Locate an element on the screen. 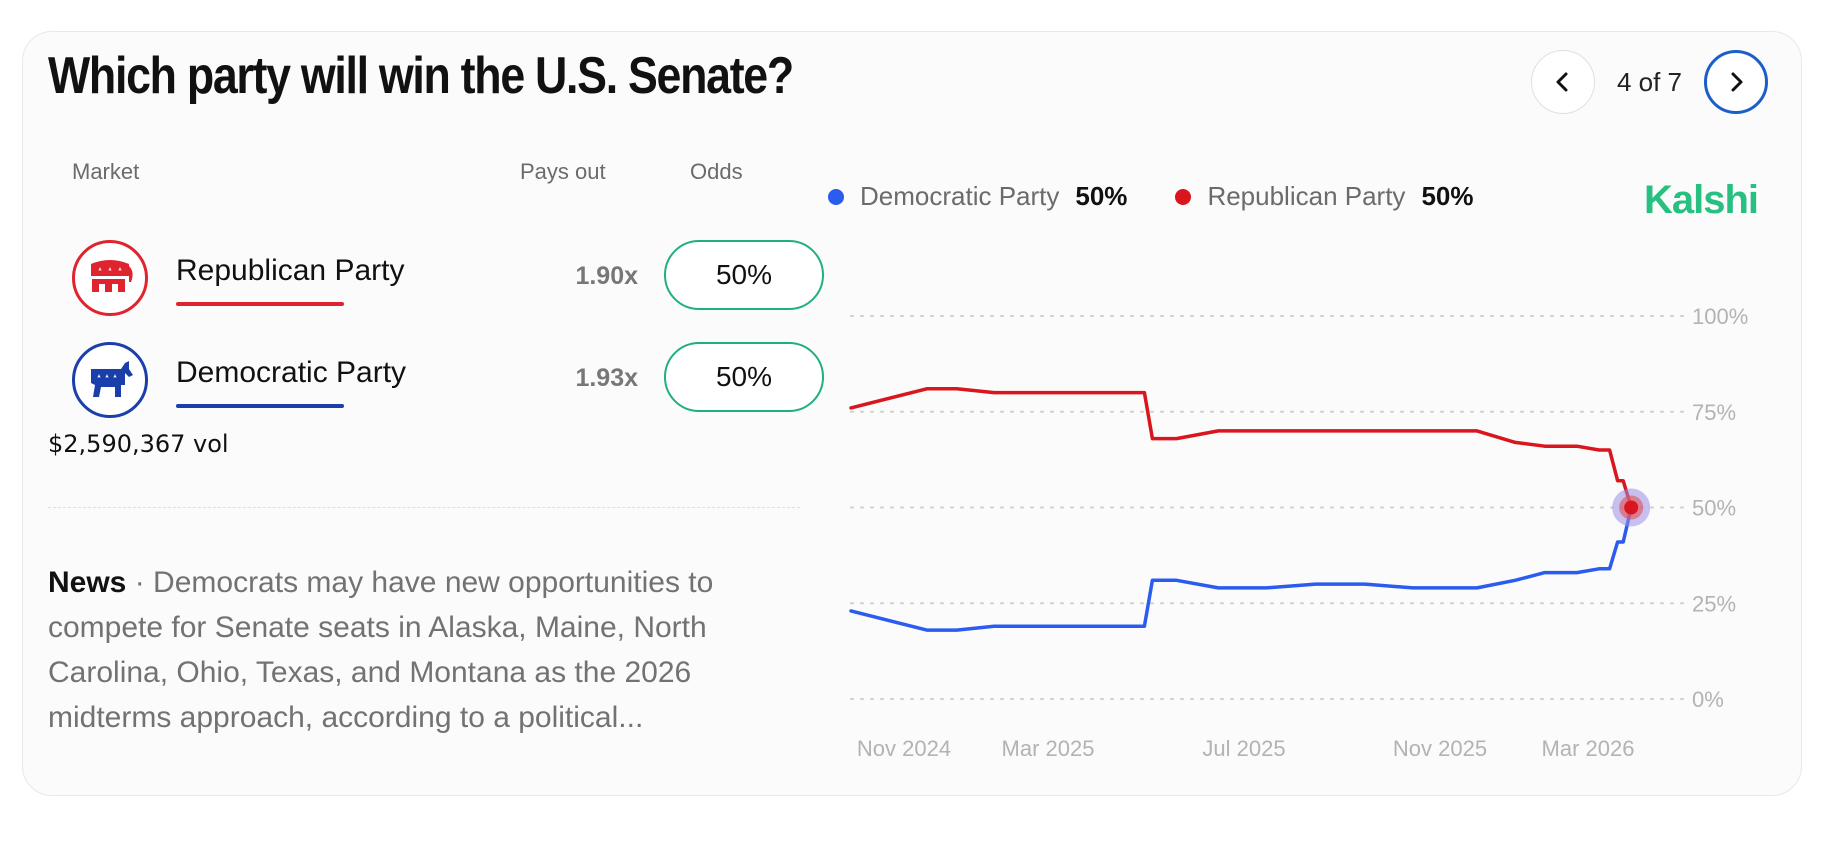 The height and width of the screenshot is (848, 1824). series-line-democratic-party is located at coordinates (1241, 568).